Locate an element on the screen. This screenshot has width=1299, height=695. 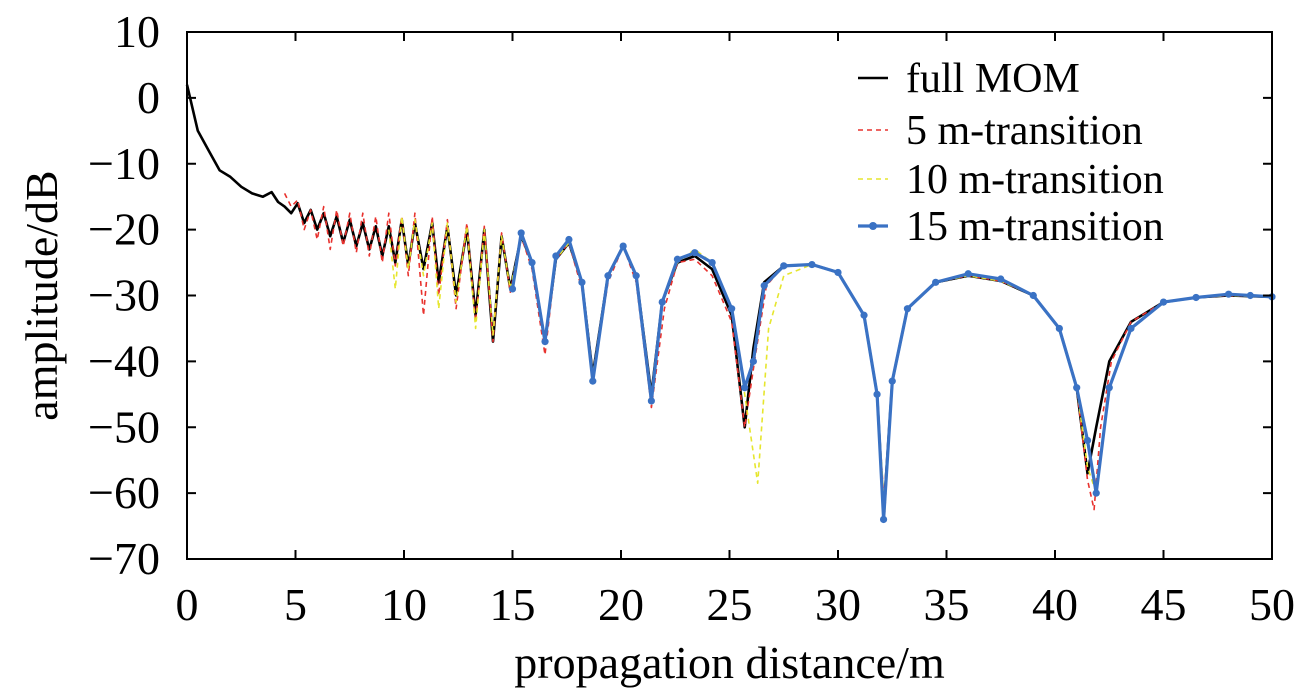
y-tick-label: −70 is located at coordinates (124, 558).